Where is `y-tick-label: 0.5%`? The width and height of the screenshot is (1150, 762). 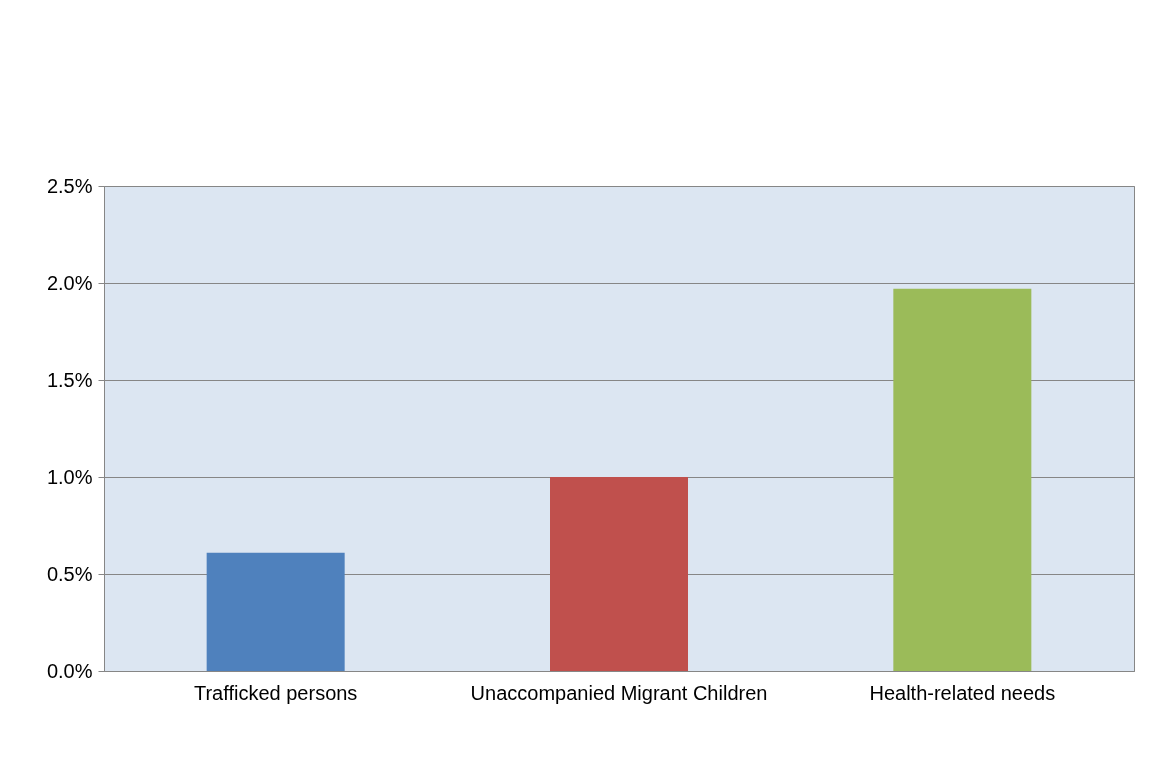
y-tick-label: 0.5% is located at coordinates (69, 573).